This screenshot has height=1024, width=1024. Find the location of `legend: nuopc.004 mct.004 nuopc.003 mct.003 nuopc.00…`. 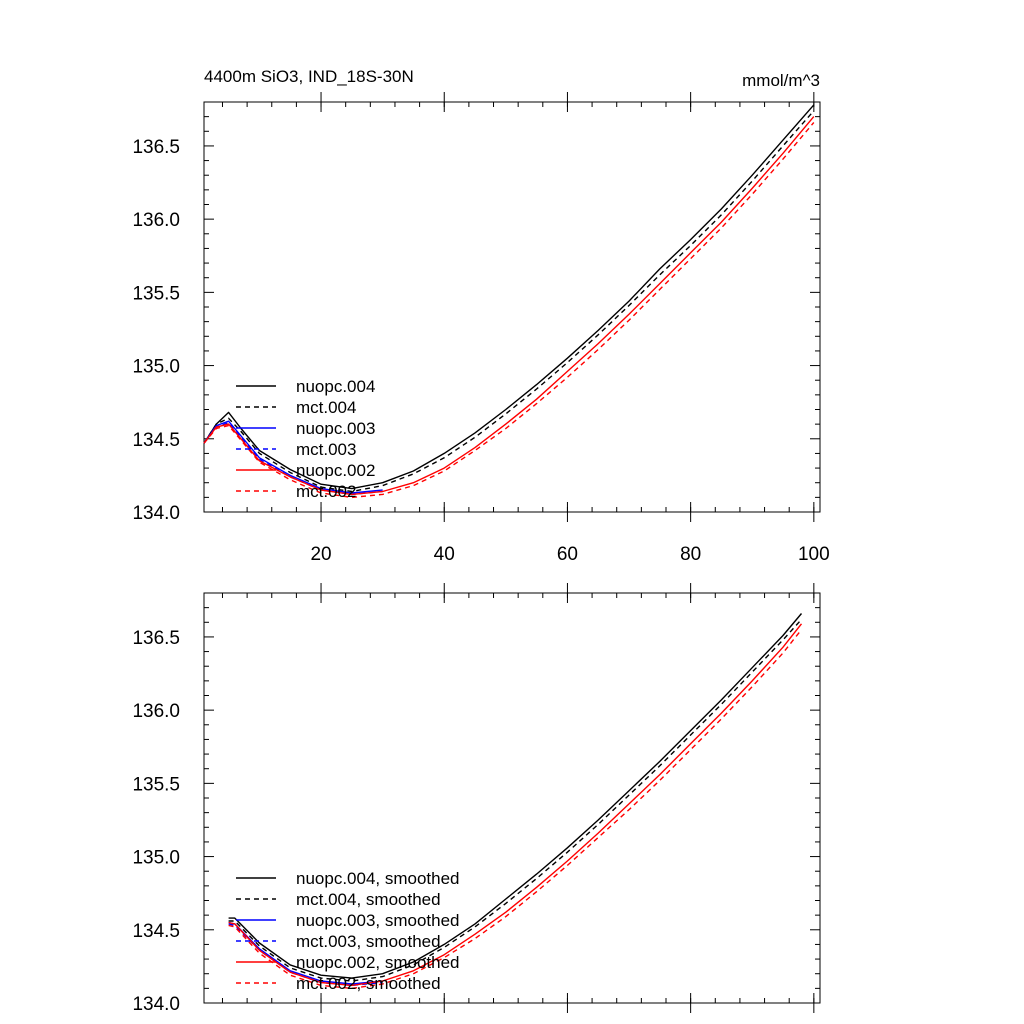

legend: nuopc.004 mct.004 nuopc.003 mct.003 nuopc.00… is located at coordinates (305, 439).